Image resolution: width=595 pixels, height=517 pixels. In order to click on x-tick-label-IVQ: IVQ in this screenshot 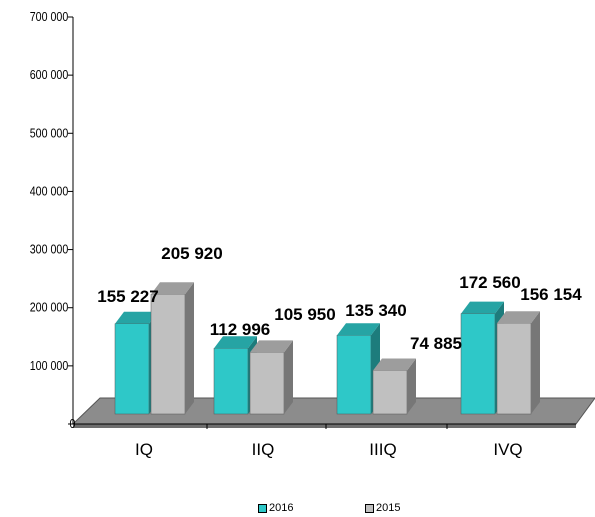, I will do `click(507, 449)`.